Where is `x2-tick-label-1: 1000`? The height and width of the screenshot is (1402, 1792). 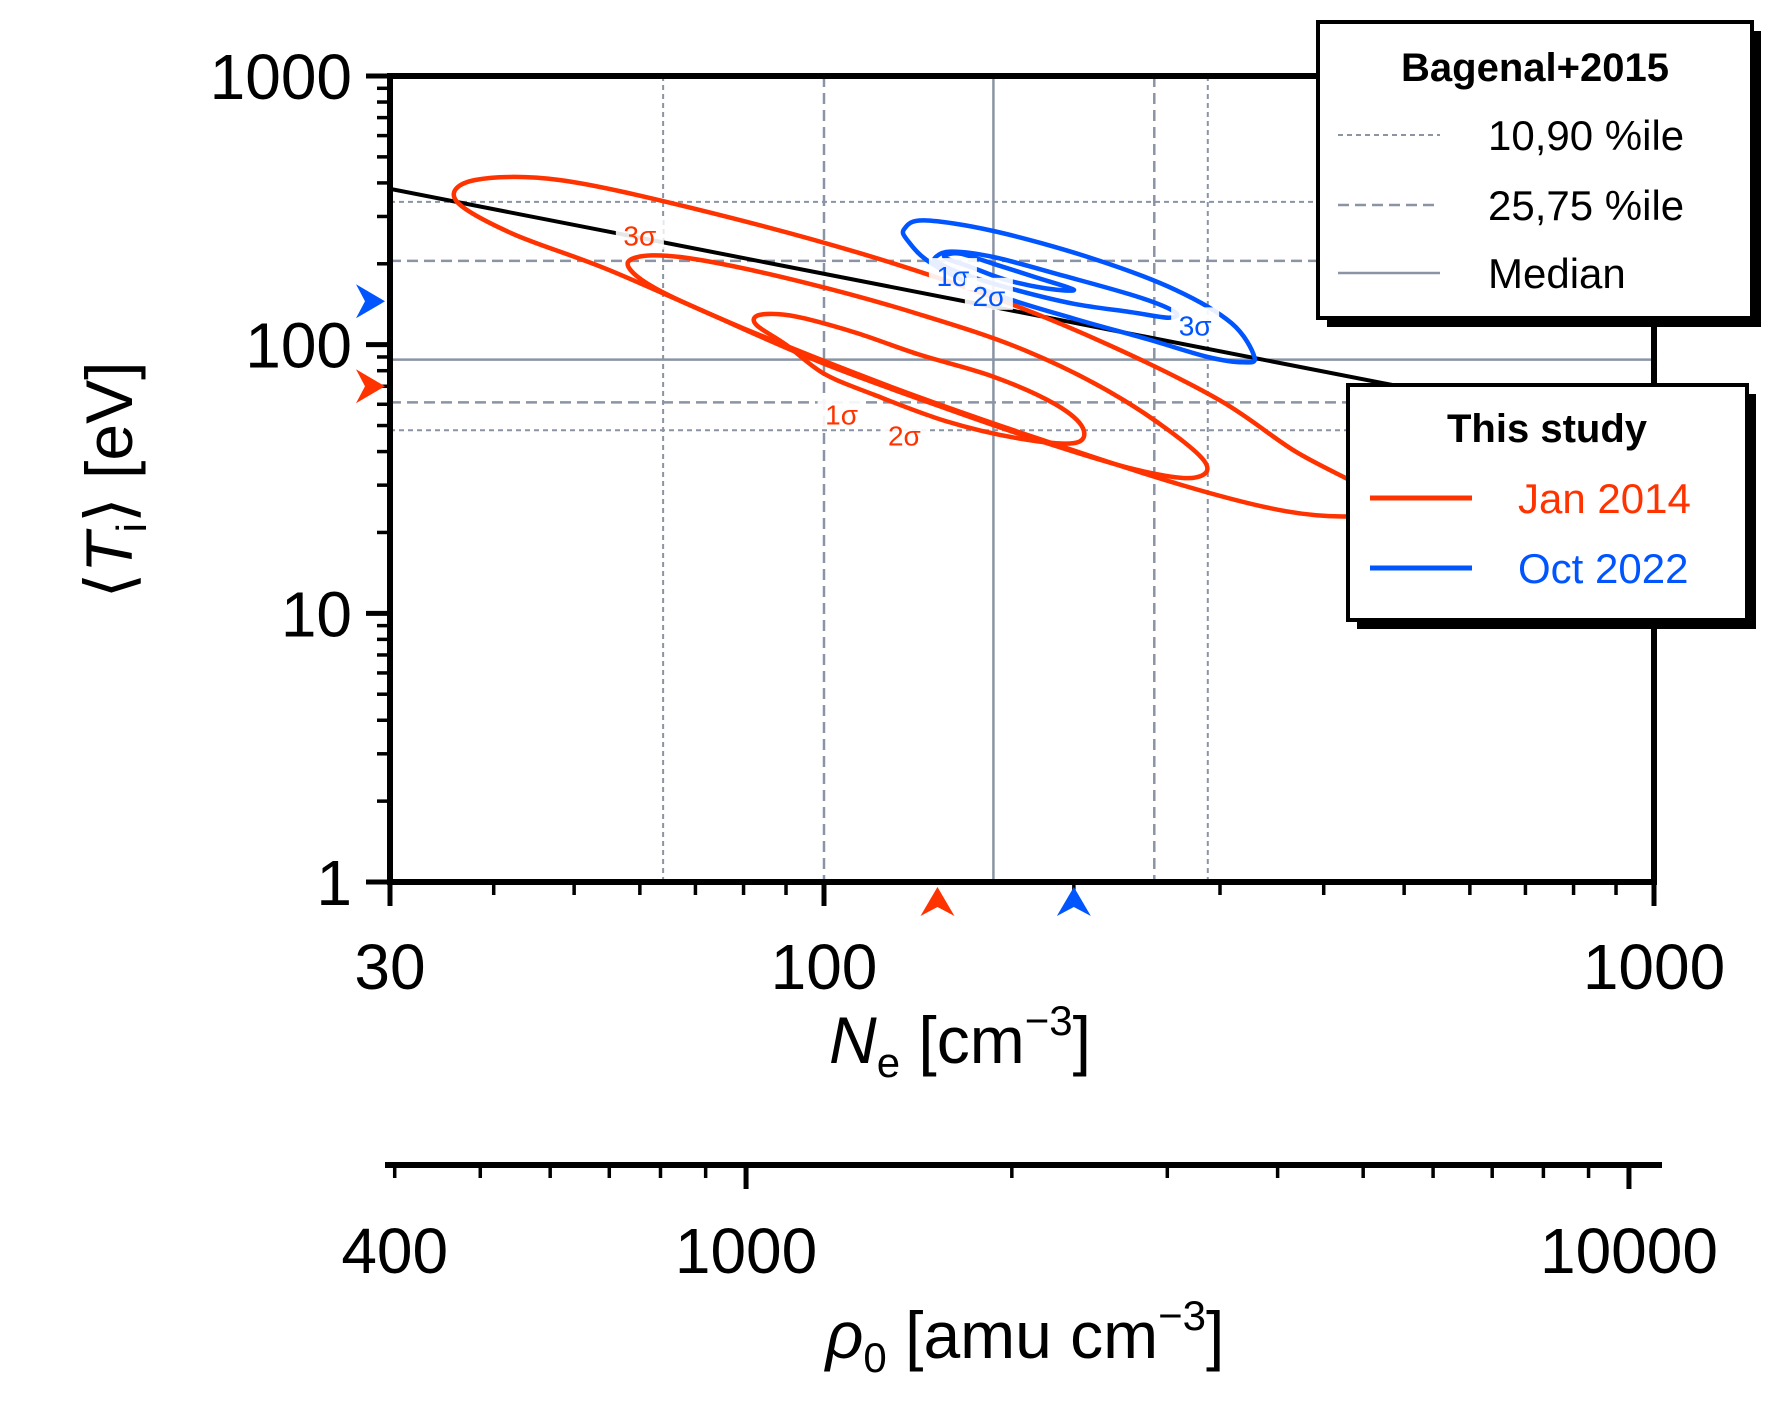
x2-tick-label-1: 1000 is located at coordinates (746, 1251).